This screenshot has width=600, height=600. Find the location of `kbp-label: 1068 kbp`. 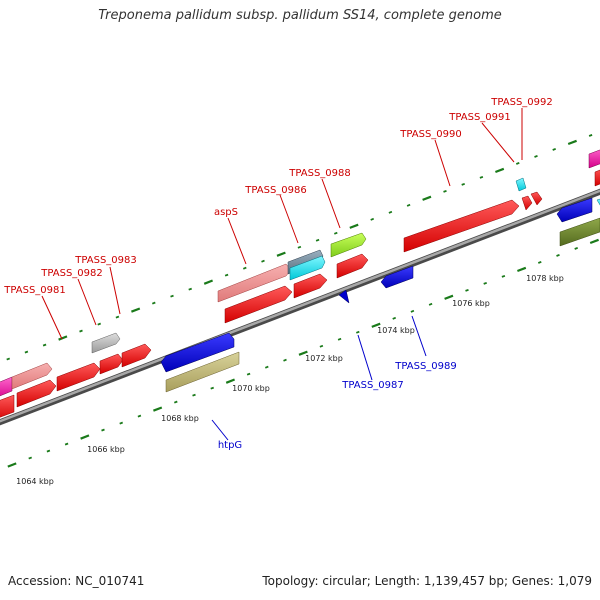

kbp-label: 1068 kbp is located at coordinates (180, 418).